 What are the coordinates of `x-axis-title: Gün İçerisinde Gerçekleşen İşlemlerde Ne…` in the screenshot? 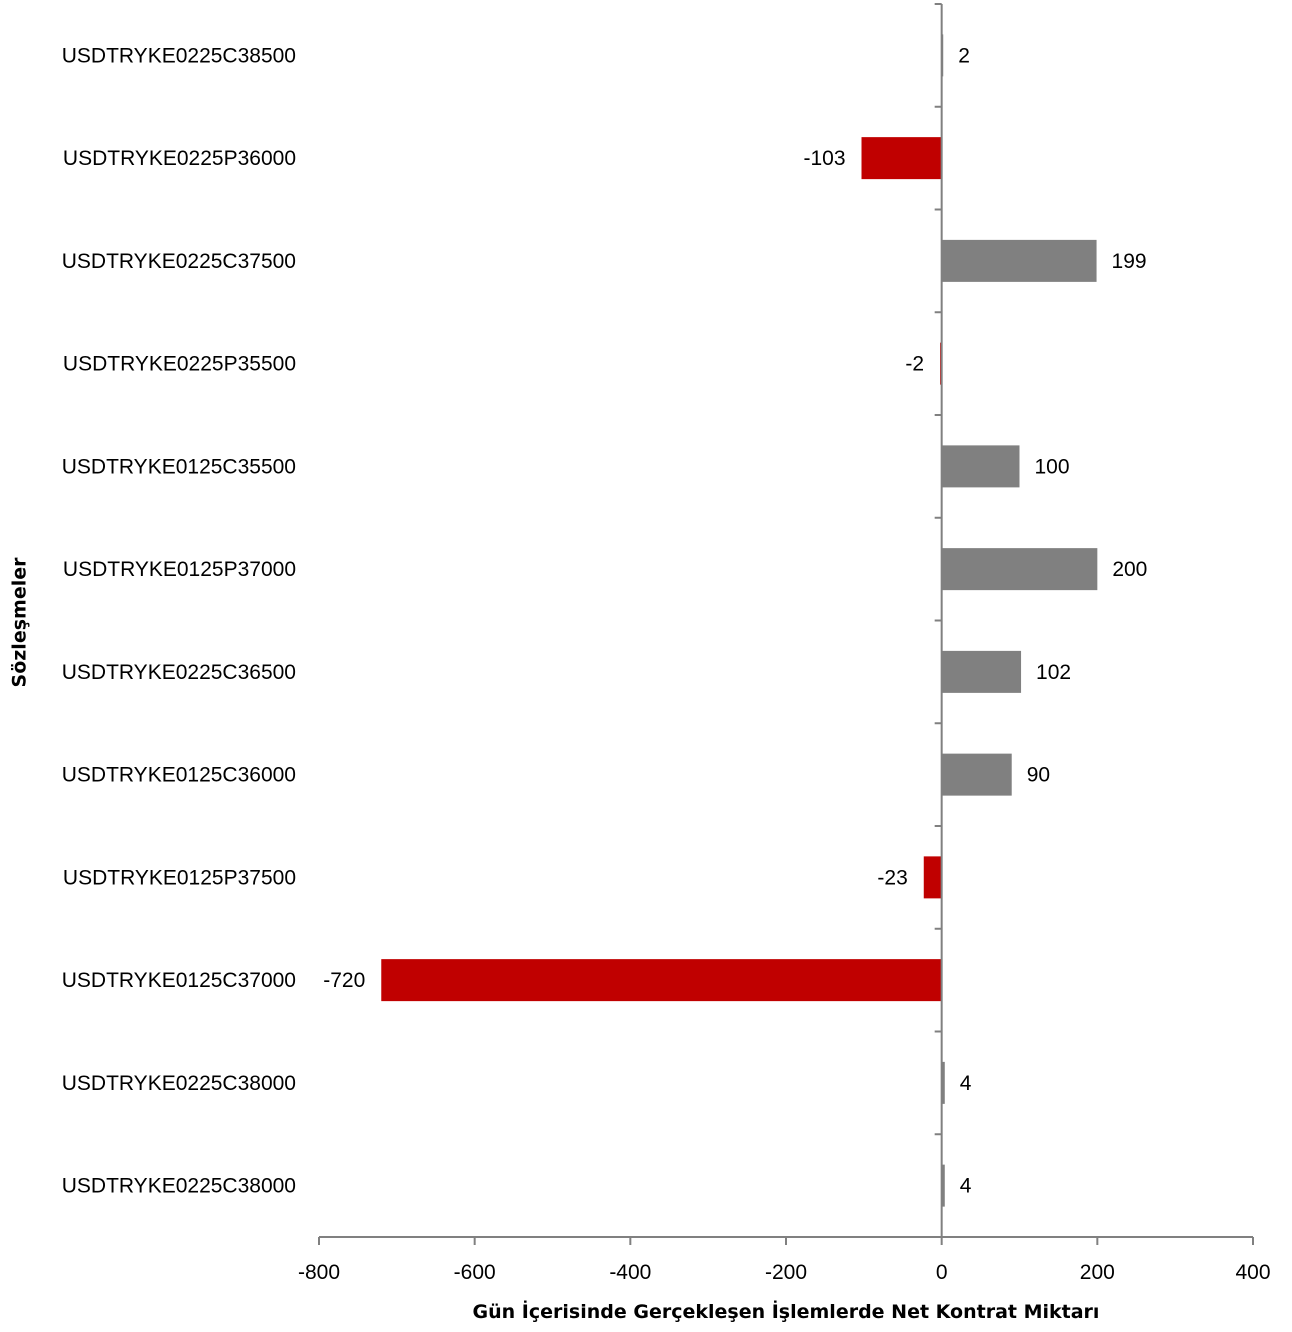 It's located at (786, 1311).